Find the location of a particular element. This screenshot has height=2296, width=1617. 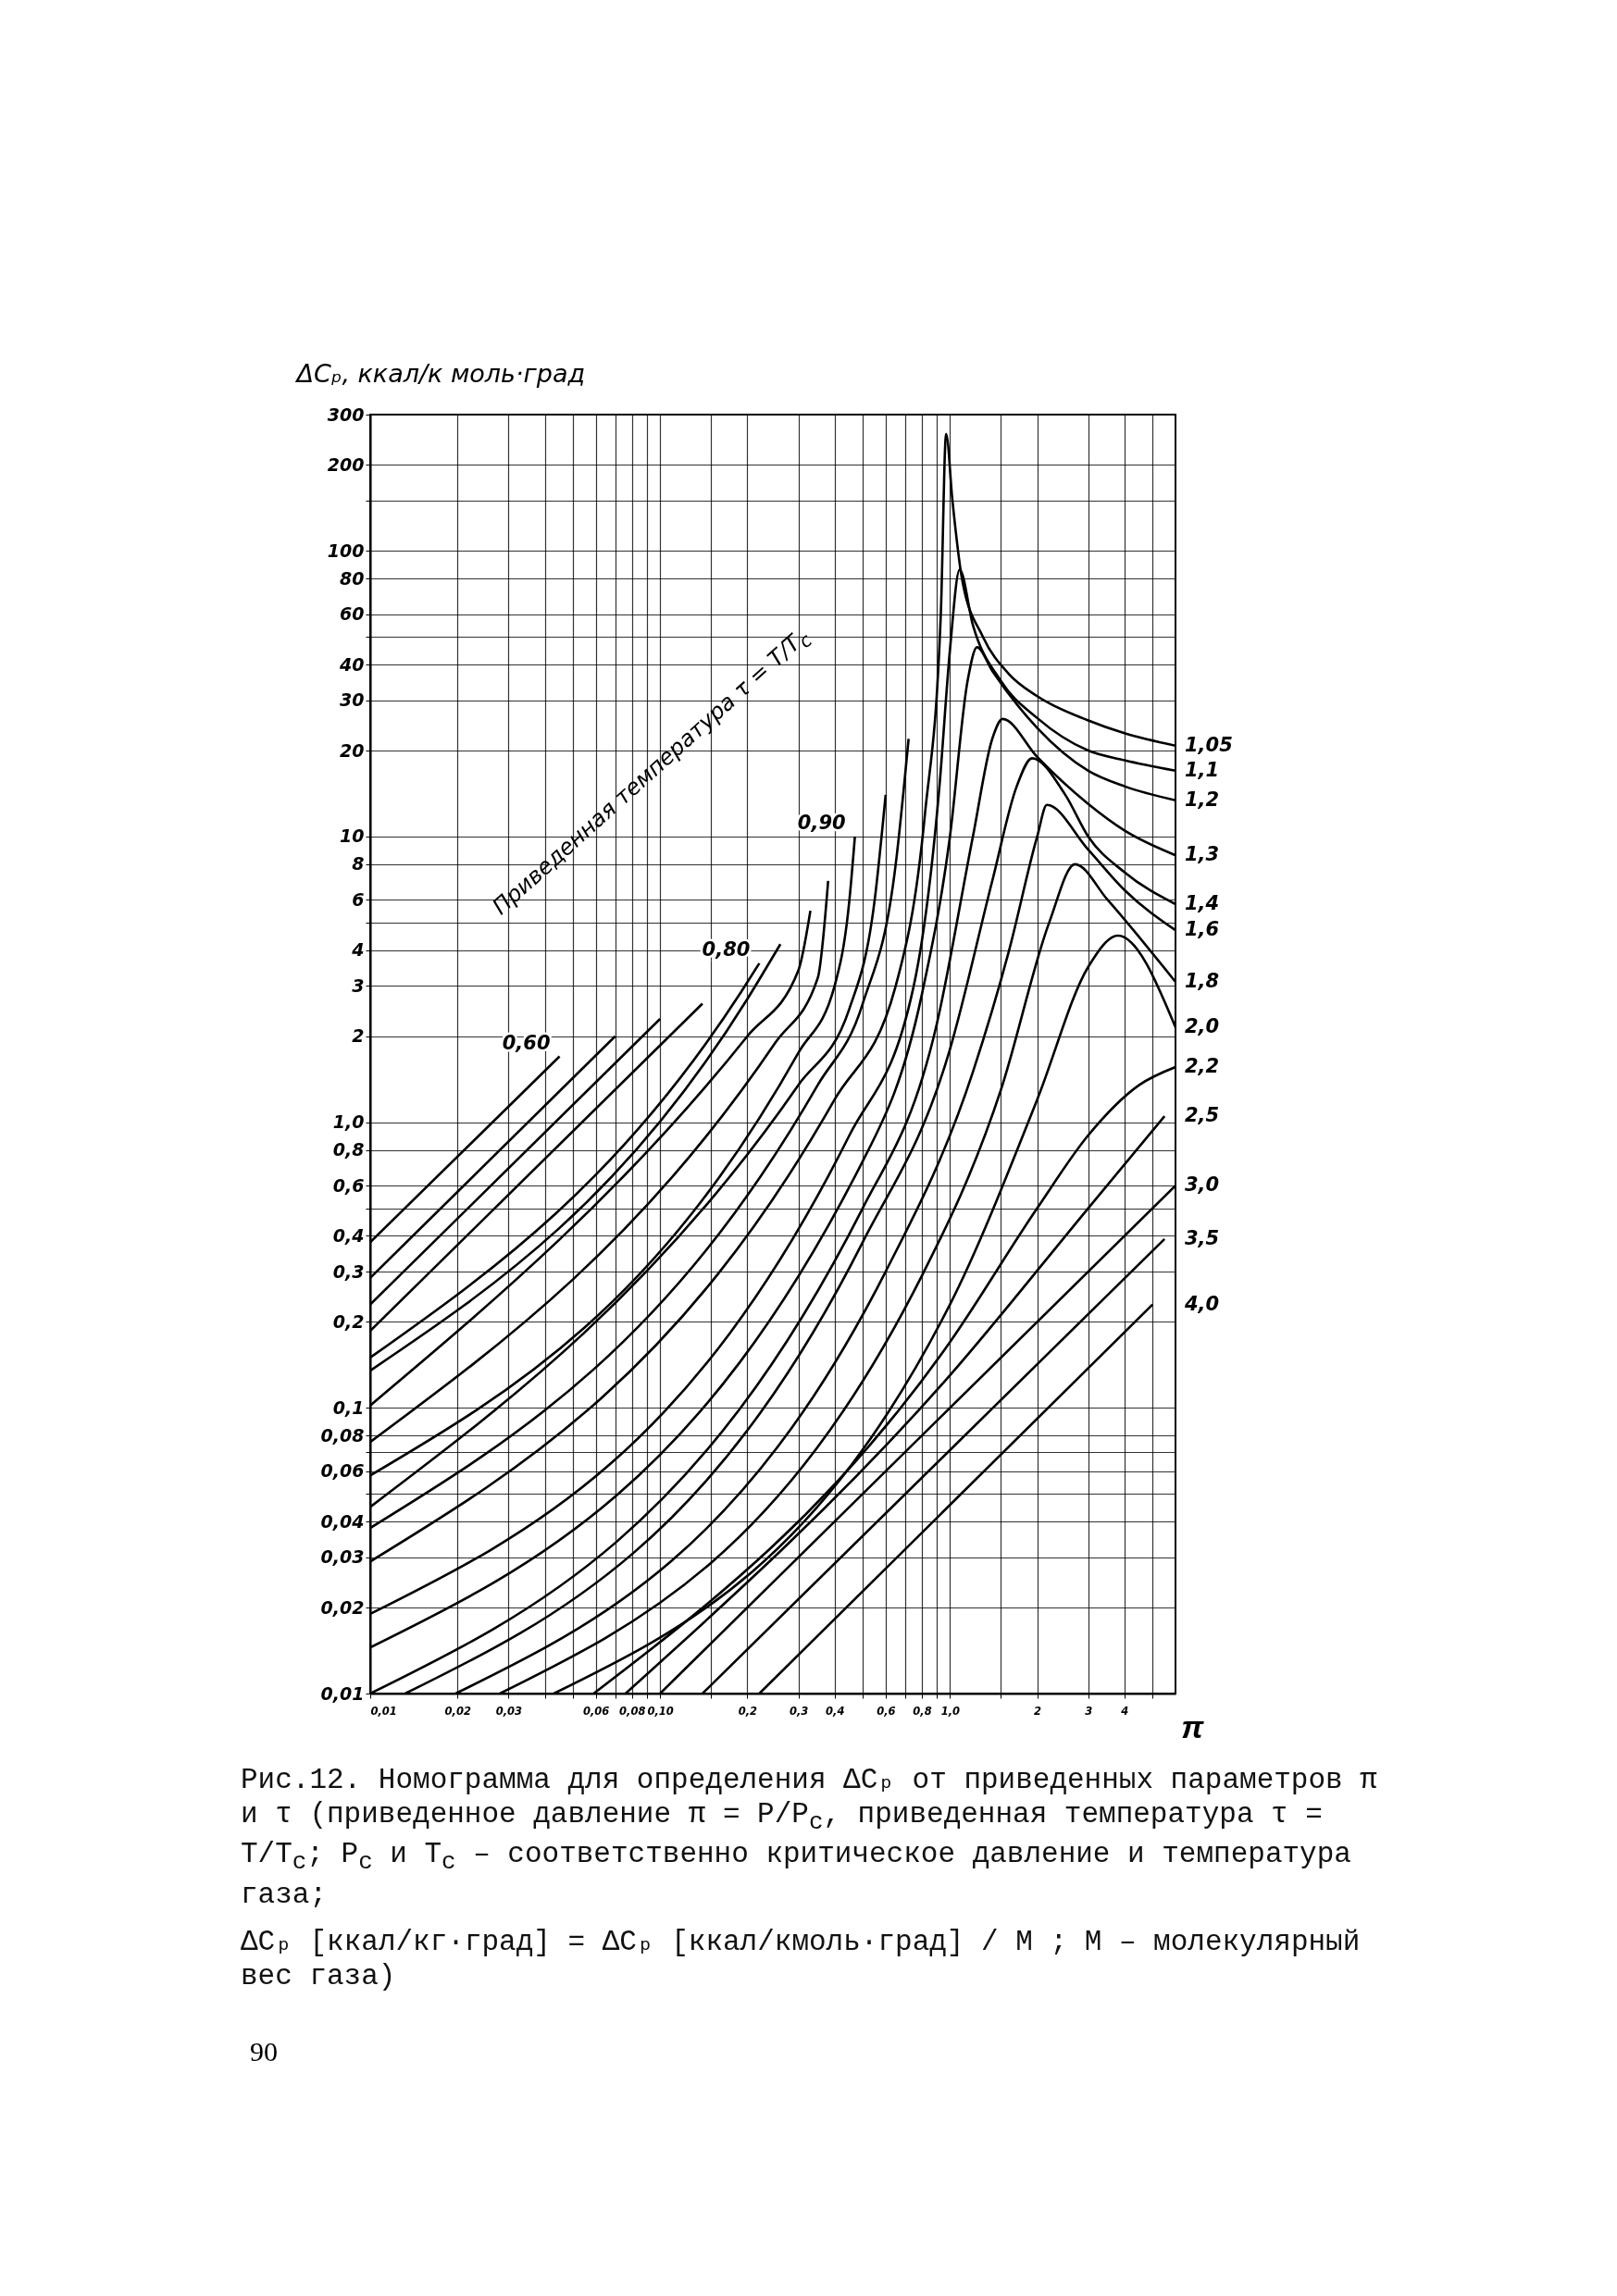

x-tick-label: 0,06 is located at coordinates (596, 1711).